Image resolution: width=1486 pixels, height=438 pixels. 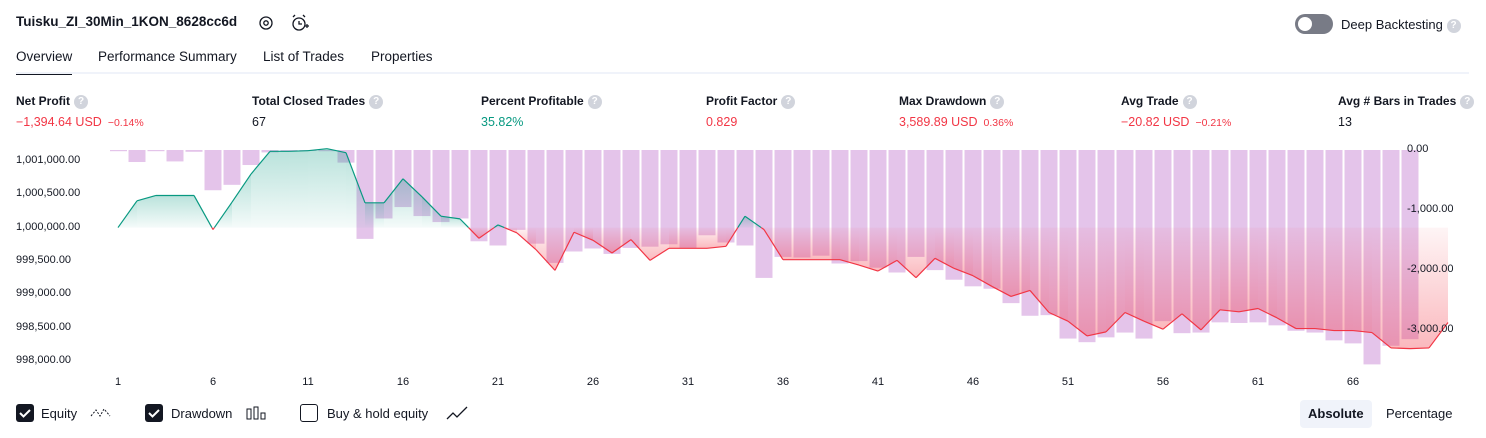 What do you see at coordinates (167, 56) in the screenshot?
I see `tab-performance-summary: Performance Summary` at bounding box center [167, 56].